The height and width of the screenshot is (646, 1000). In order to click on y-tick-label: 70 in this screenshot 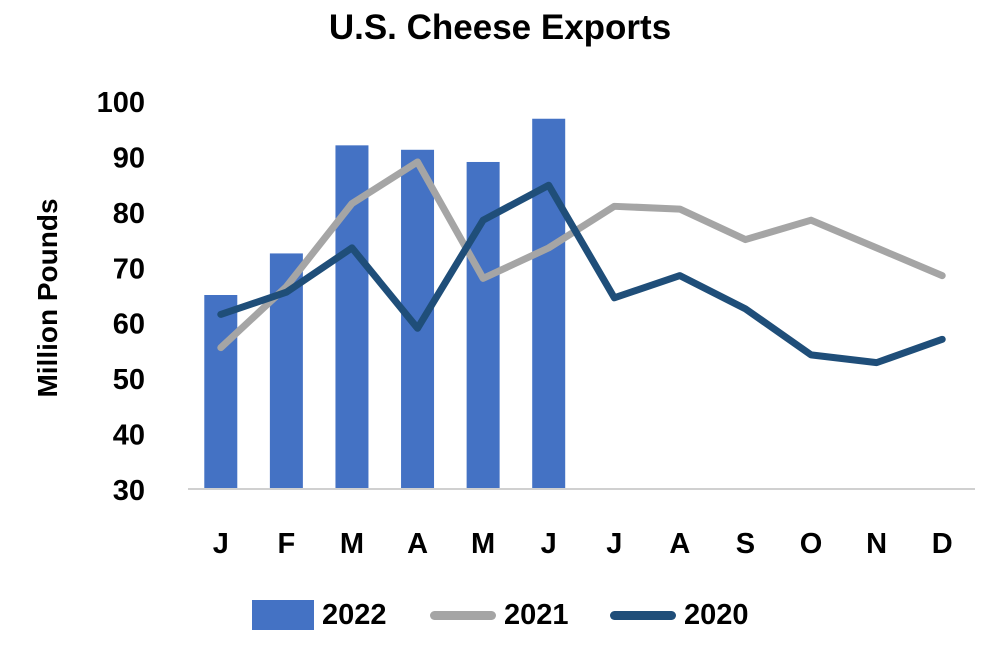, I will do `click(129, 269)`.